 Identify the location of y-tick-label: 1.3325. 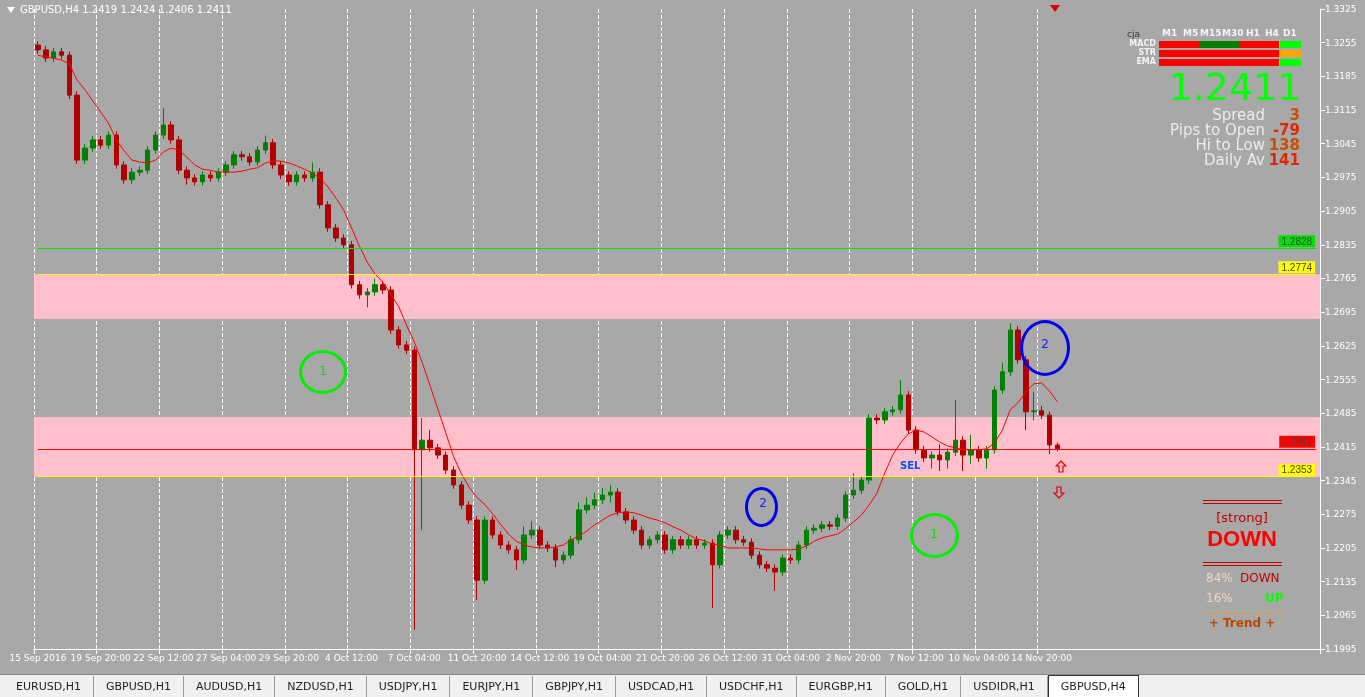
(1341, 9).